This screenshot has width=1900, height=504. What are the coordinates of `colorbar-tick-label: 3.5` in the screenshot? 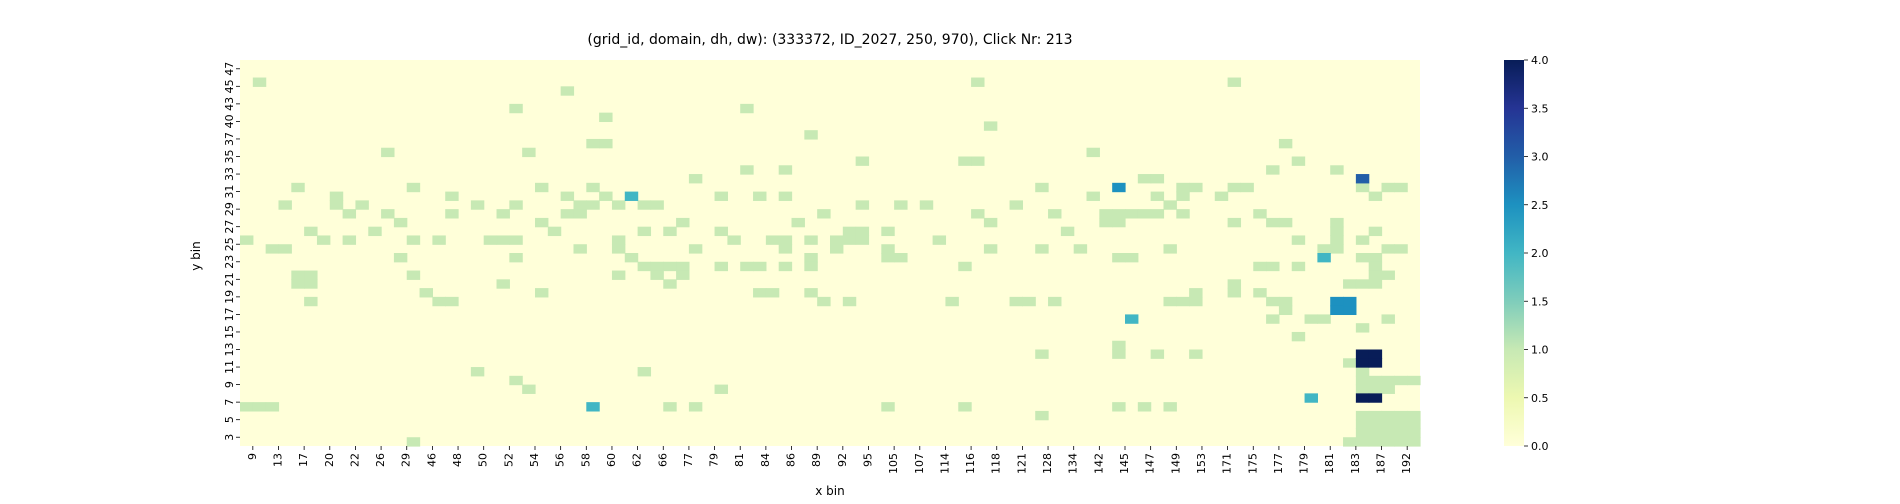 It's located at (1540, 108).